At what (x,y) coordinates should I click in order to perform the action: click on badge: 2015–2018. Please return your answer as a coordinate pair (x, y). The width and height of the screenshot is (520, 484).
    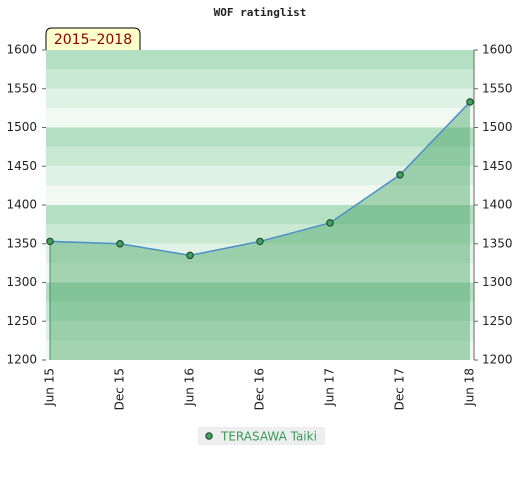
    Looking at the image, I should click on (93, 40).